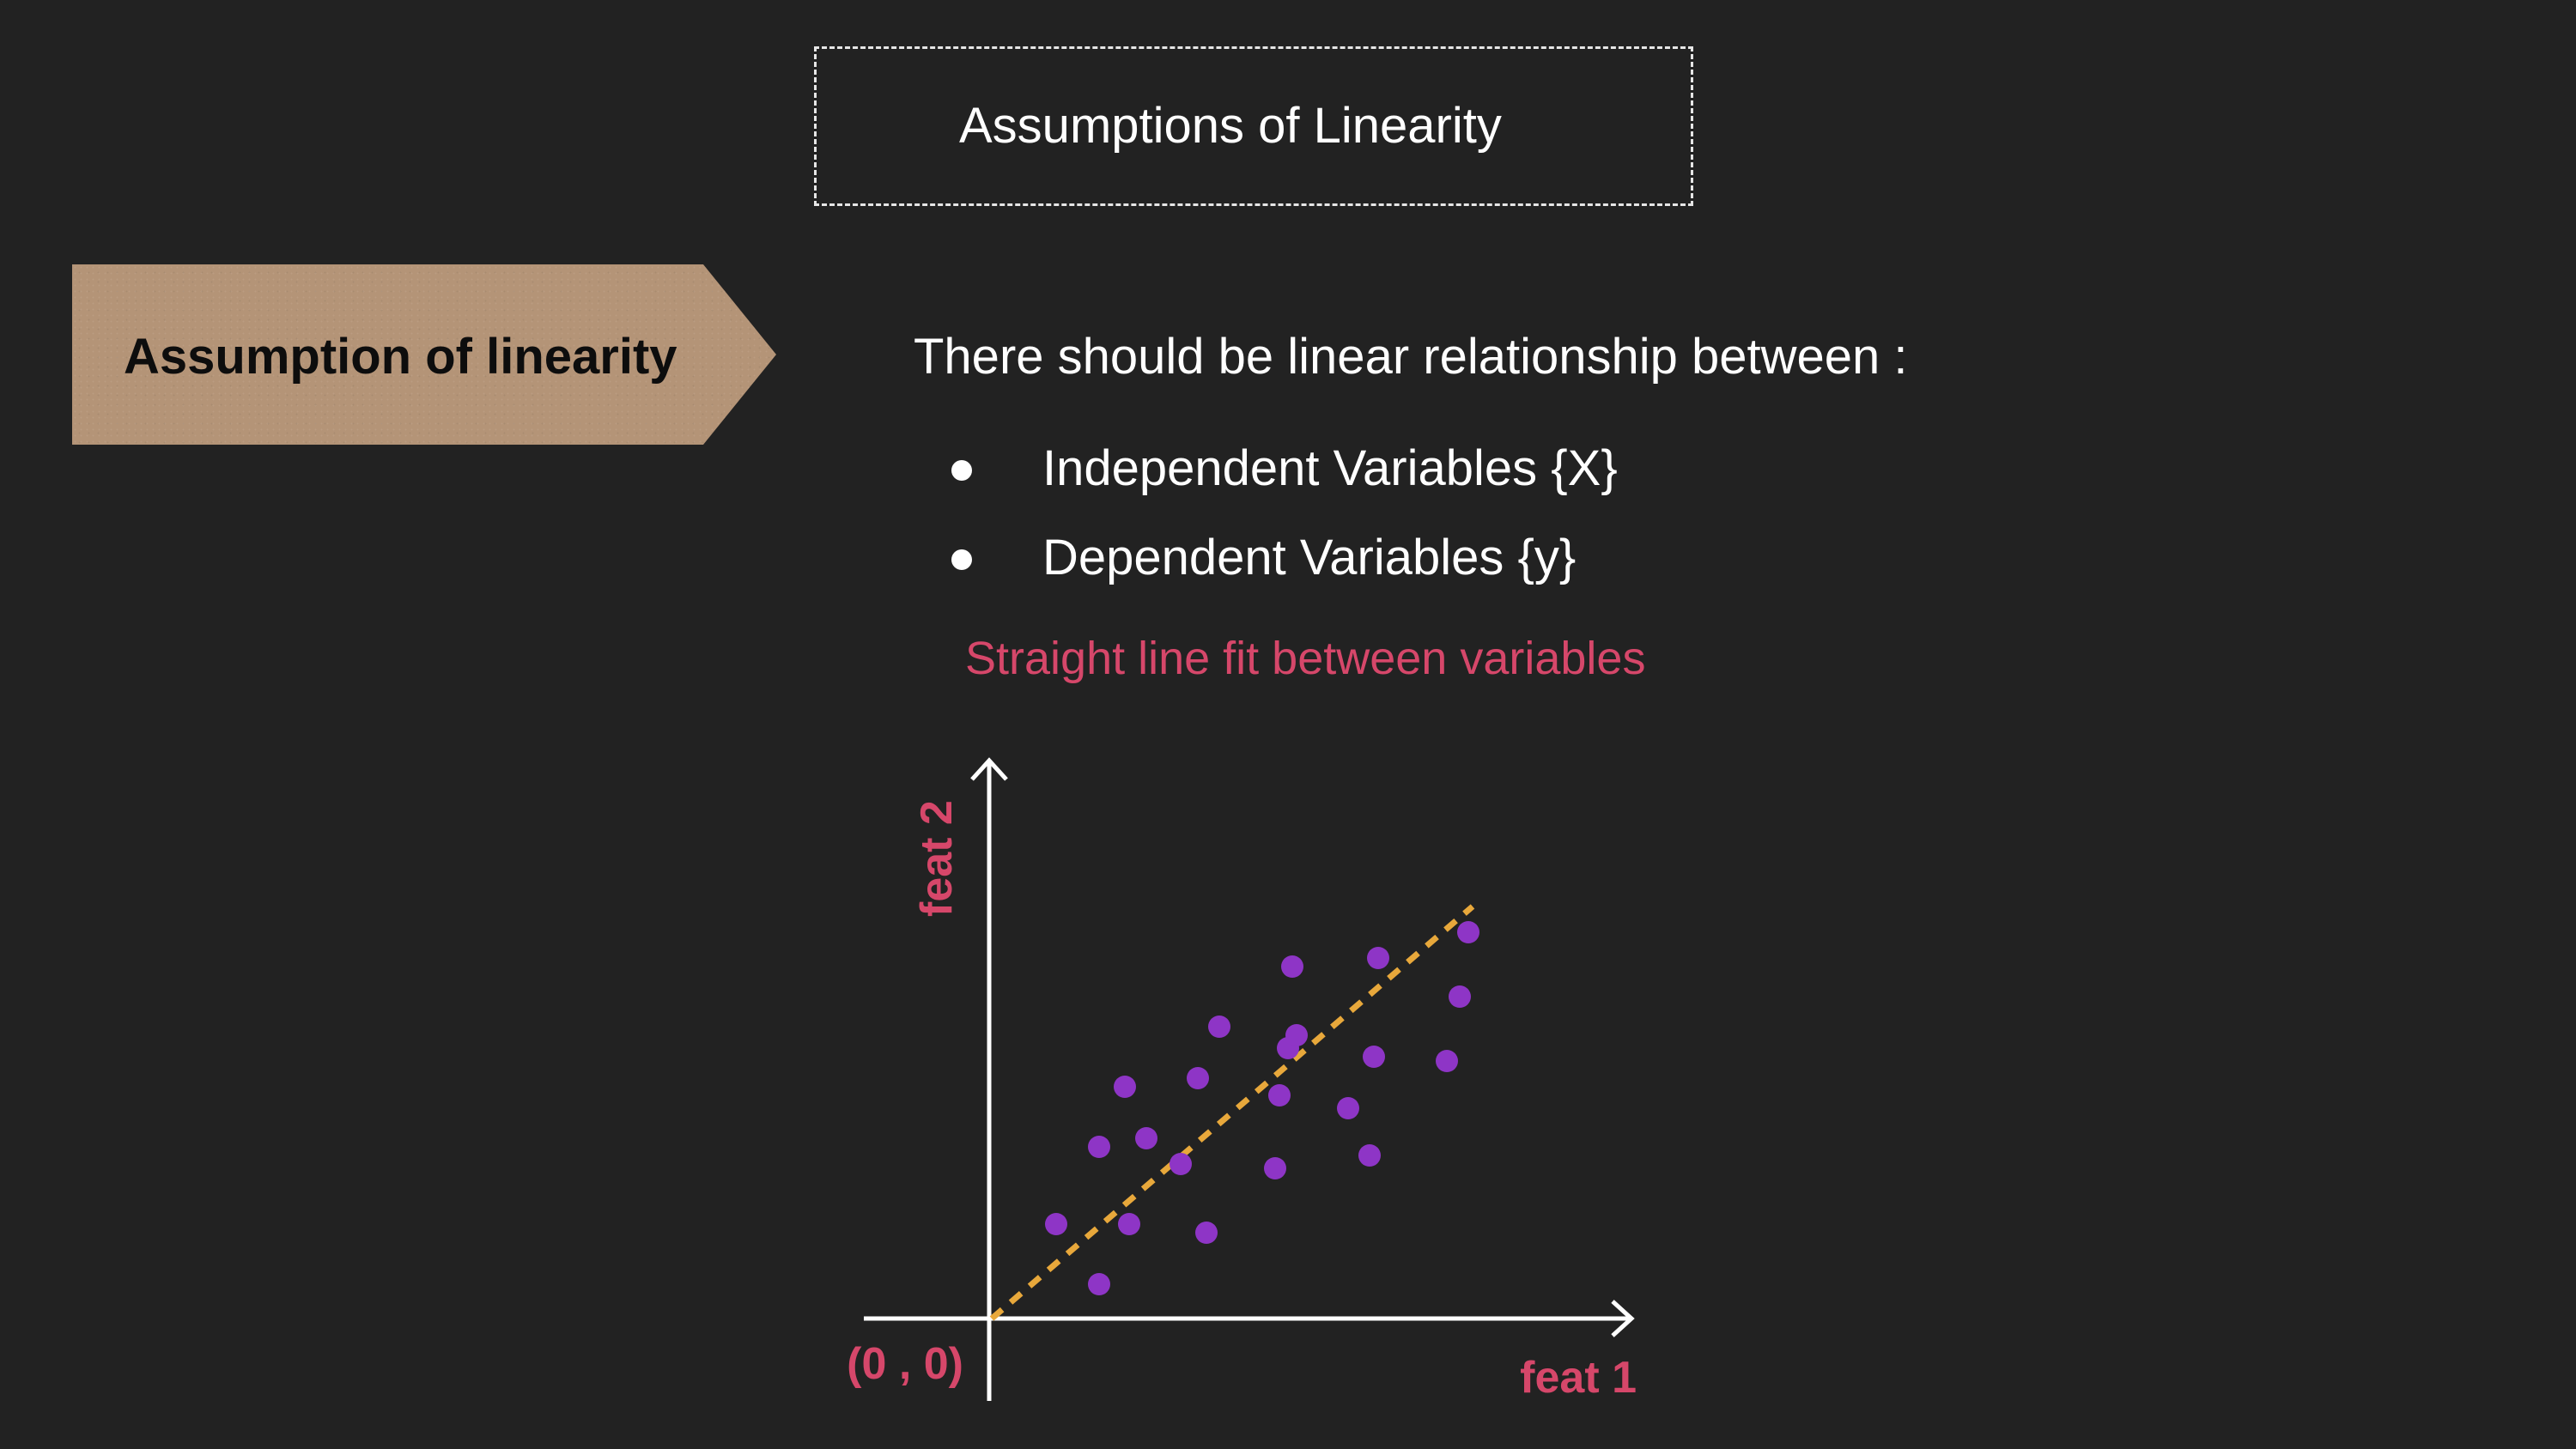 The height and width of the screenshot is (1449, 2576). What do you see at coordinates (1623, 1318) in the screenshot?
I see `x-axis-arrow-icon` at bounding box center [1623, 1318].